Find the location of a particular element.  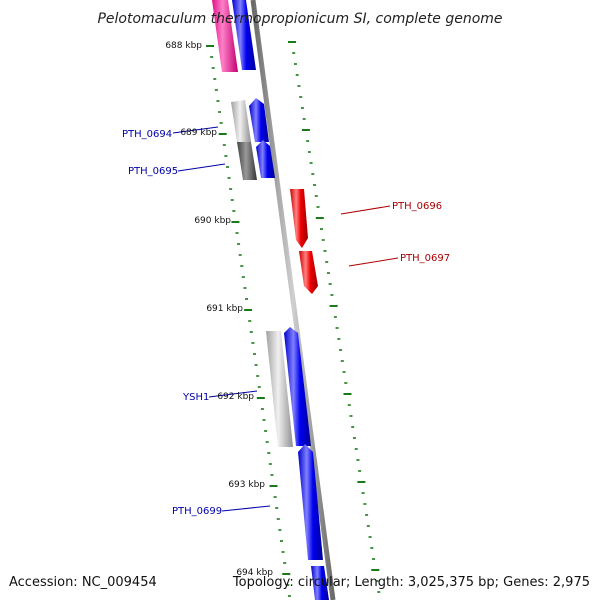

tick-marks-outer is located at coordinates (334, 317).